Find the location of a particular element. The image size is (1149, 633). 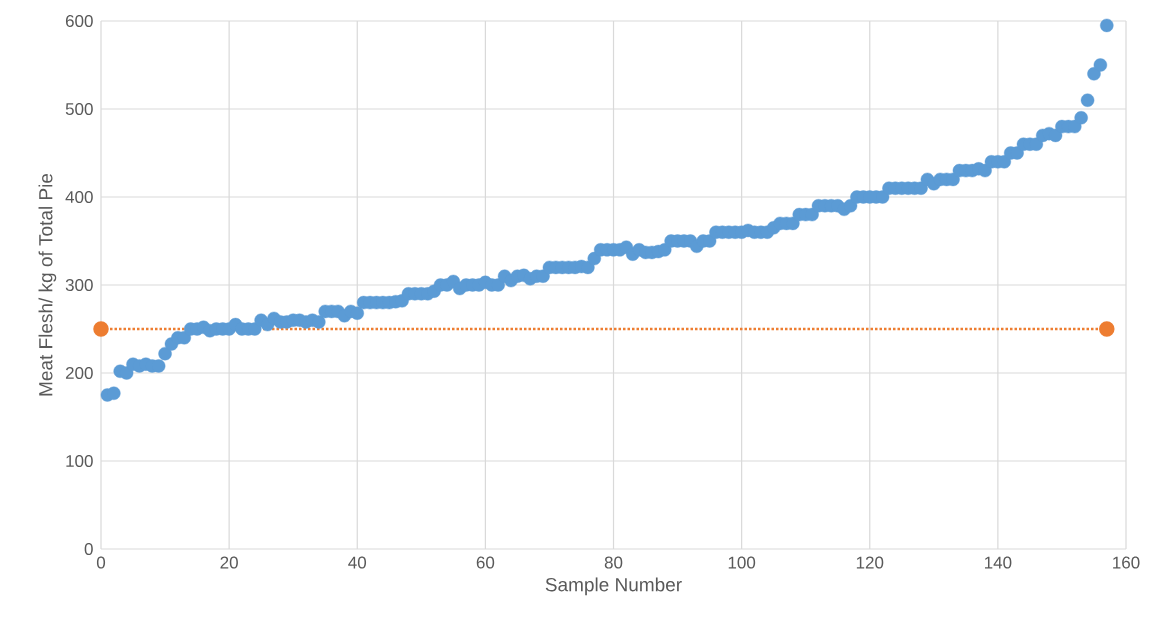

x-tick-label: 140 is located at coordinates (998, 562).